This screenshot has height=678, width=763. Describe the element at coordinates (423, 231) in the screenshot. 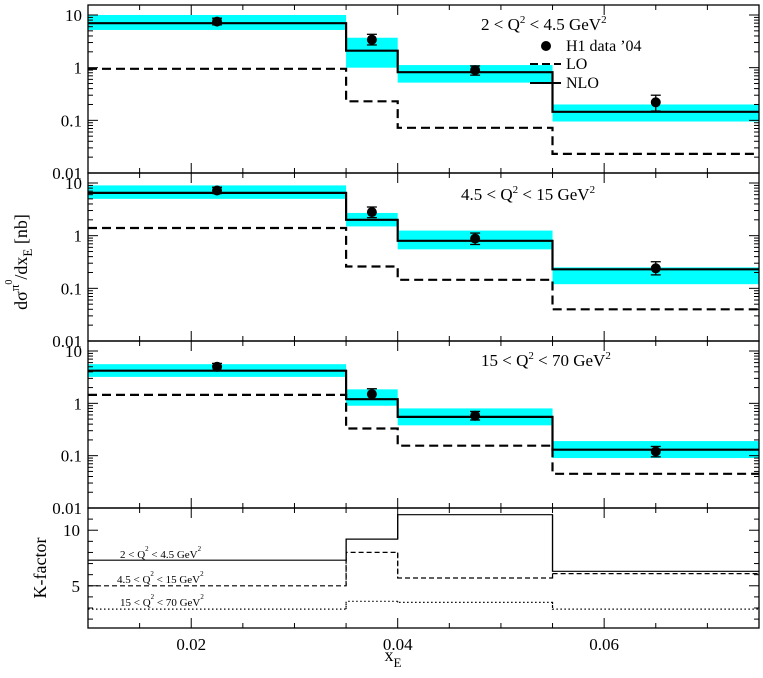

I see `panel-2-nlo-line` at that location.